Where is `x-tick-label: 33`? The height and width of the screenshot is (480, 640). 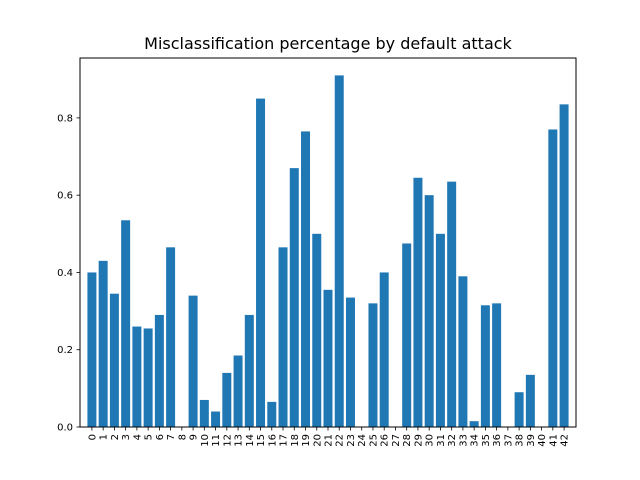
x-tick-label: 33 is located at coordinates (463, 440).